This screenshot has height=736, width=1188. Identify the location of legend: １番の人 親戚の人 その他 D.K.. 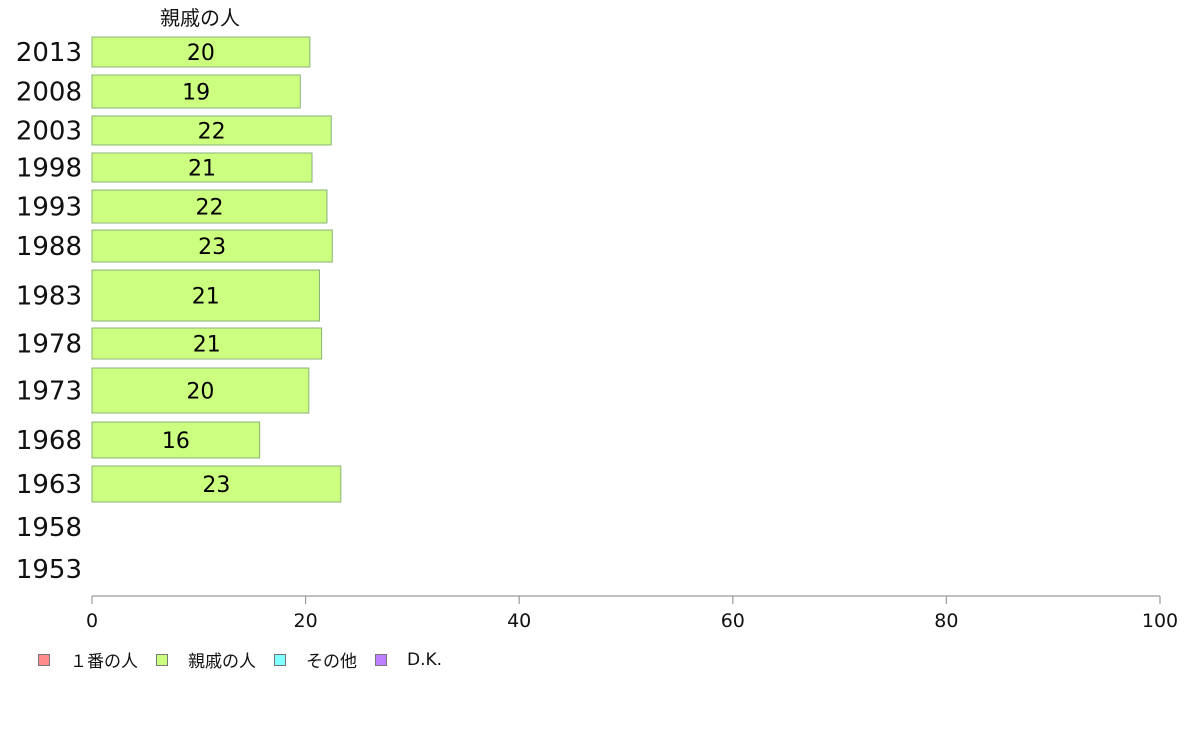
(249, 659).